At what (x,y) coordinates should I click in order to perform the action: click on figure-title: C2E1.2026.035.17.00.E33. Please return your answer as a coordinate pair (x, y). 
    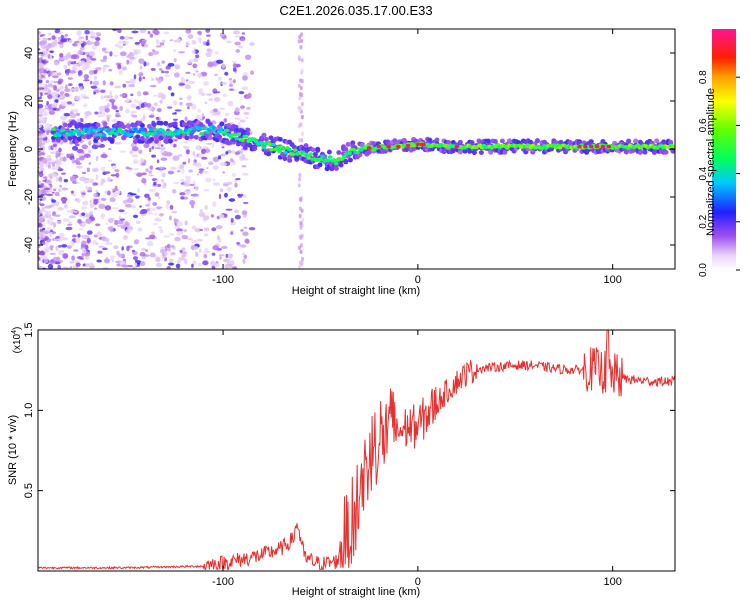
    Looking at the image, I should click on (355, 10).